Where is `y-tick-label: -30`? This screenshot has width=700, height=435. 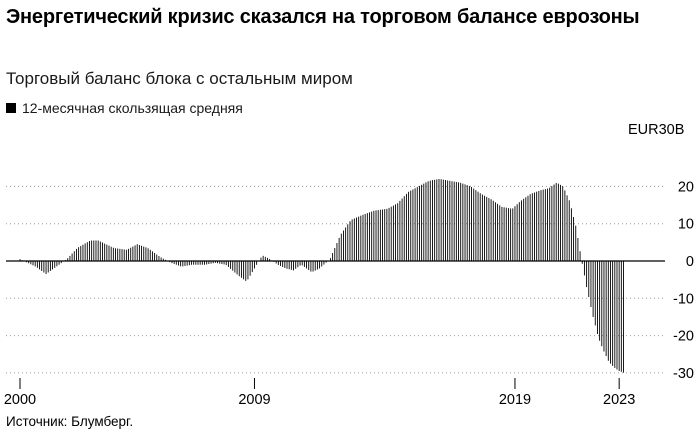 y-tick-label: -30 is located at coordinates (683, 374).